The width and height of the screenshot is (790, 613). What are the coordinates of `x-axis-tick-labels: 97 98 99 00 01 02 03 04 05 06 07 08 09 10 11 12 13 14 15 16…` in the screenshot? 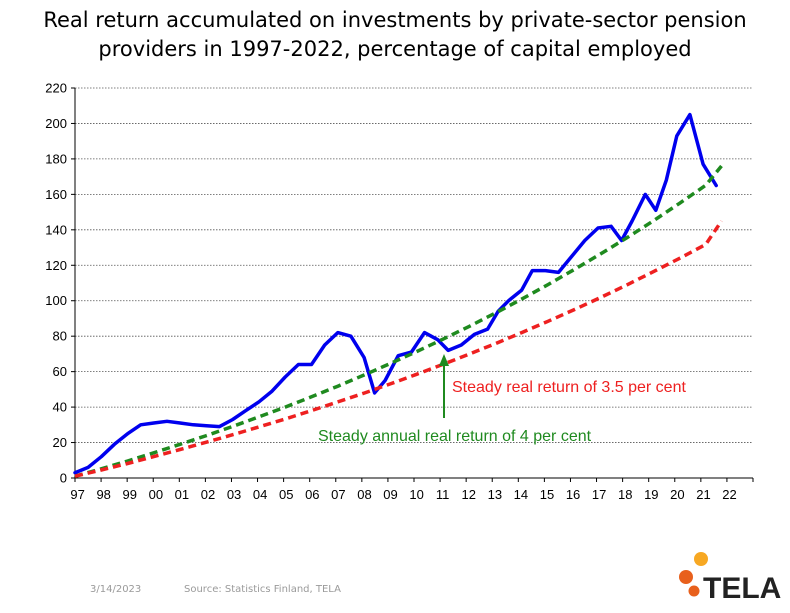 It's located at (403, 494).